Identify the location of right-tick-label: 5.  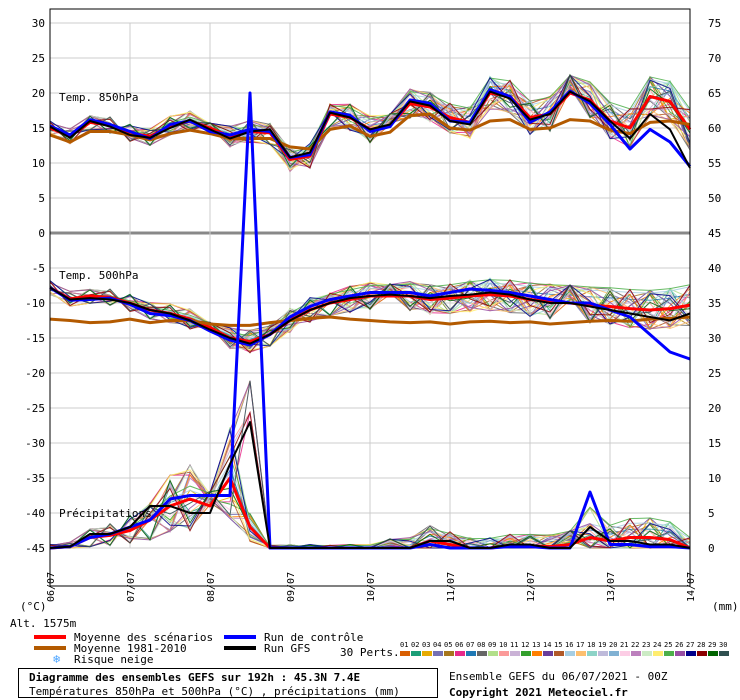
(711, 513).